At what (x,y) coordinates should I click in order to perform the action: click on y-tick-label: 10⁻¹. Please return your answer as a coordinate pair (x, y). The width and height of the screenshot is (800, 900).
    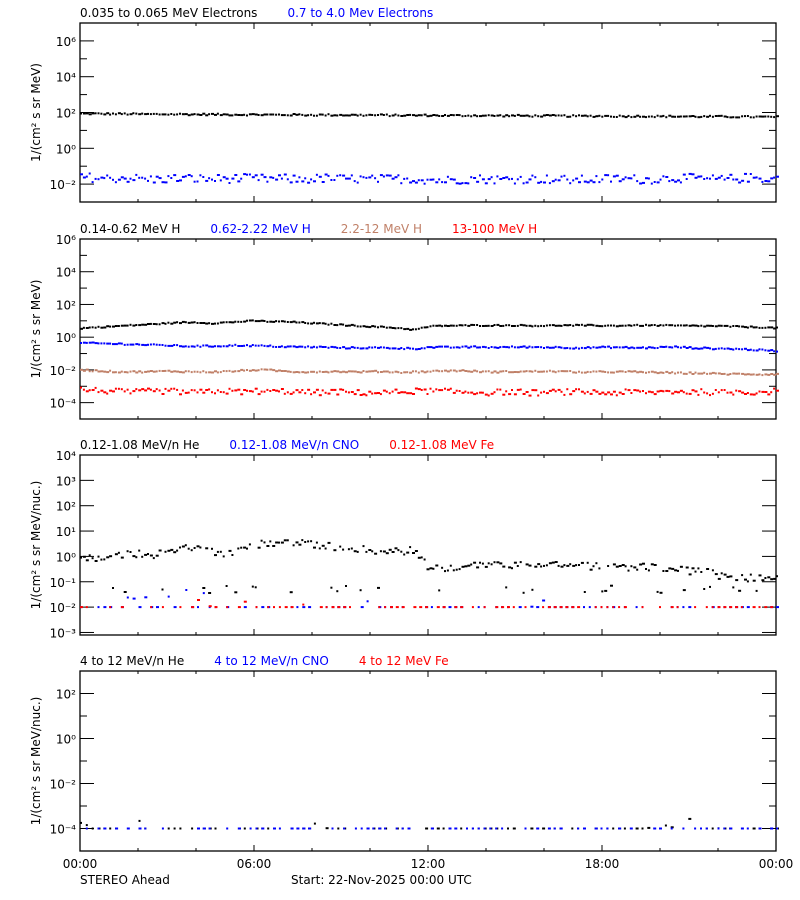
    Looking at the image, I should click on (63, 583).